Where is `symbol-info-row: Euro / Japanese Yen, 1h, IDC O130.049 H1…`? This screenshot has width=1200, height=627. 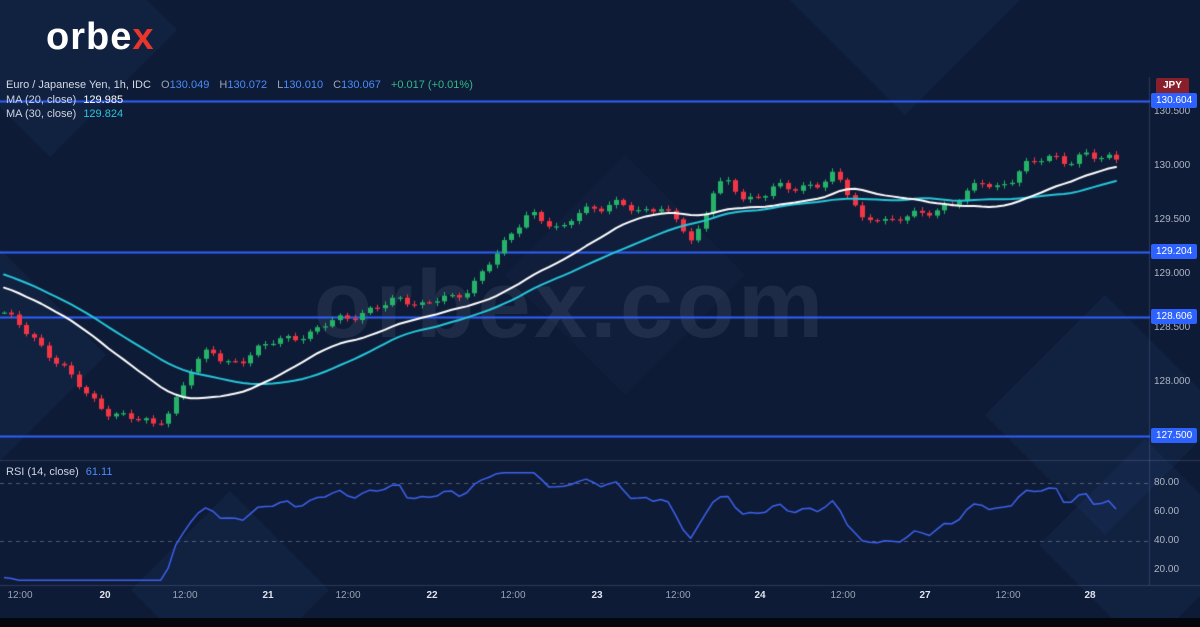 symbol-info-row: Euro / Japanese Yen, 1h, IDC O130.049 H1… is located at coordinates (239, 85).